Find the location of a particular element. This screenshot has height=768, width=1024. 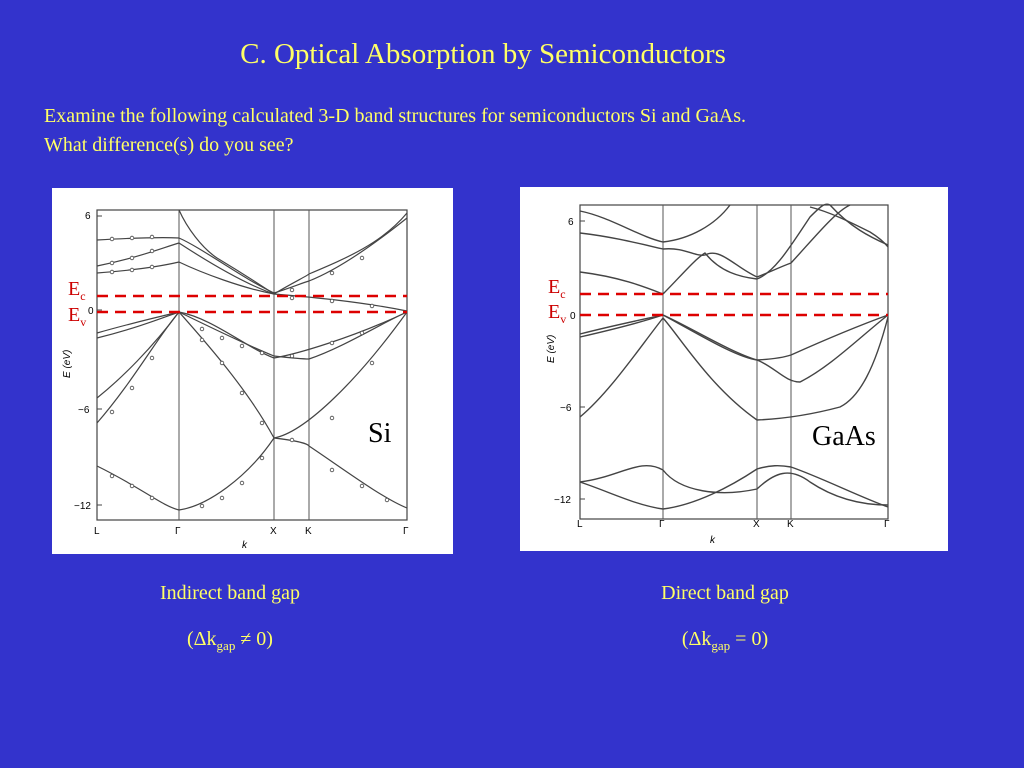

si-ec-label: Ec is located at coordinates (77, 291).